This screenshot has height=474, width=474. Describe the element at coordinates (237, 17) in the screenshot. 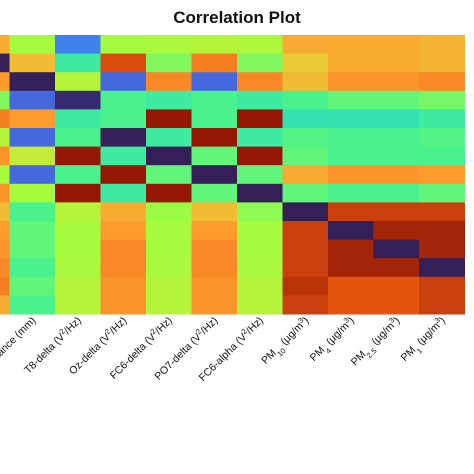

I see `chart-title: Correlation Plot` at that location.